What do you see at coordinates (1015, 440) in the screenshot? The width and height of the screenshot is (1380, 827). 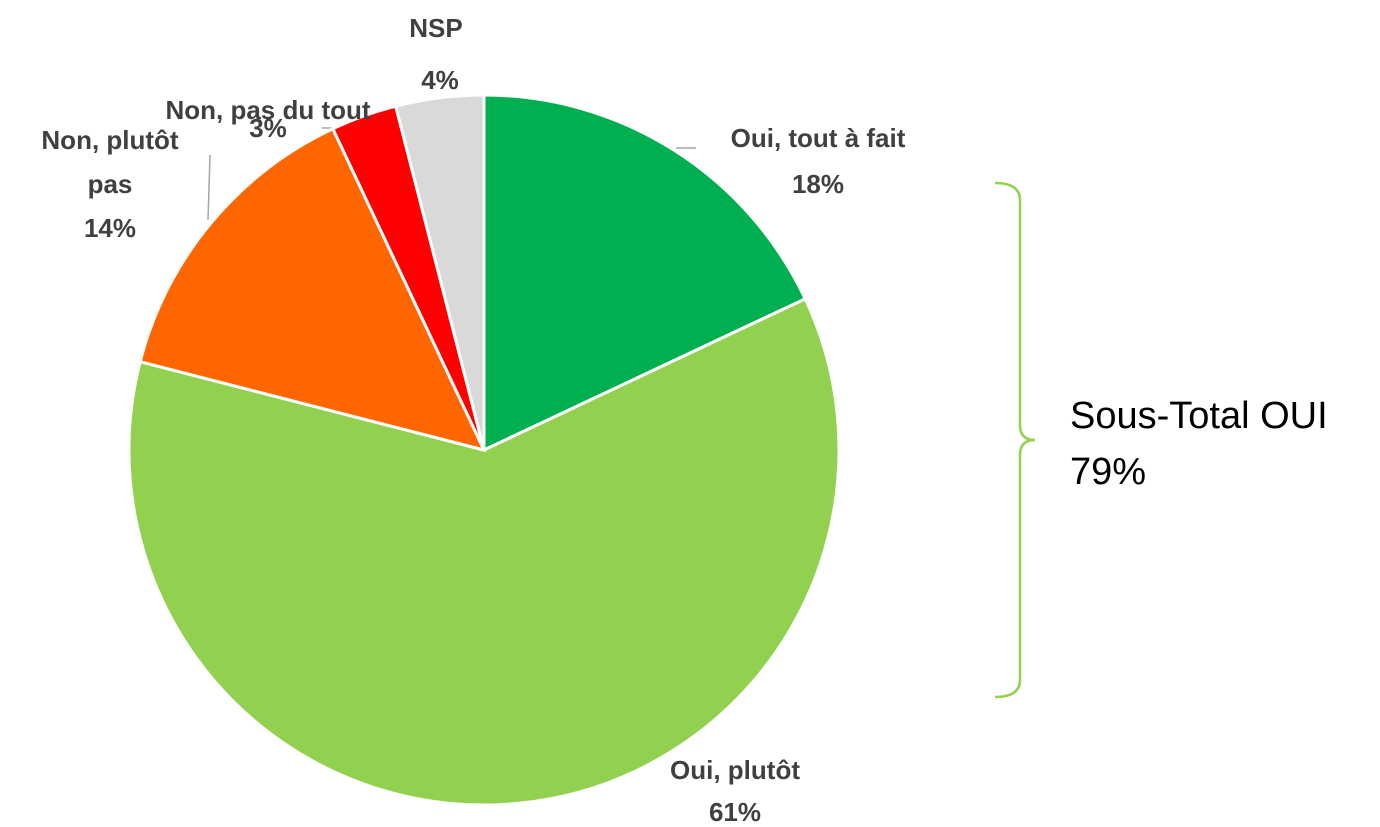 I see `bracket` at bounding box center [1015, 440].